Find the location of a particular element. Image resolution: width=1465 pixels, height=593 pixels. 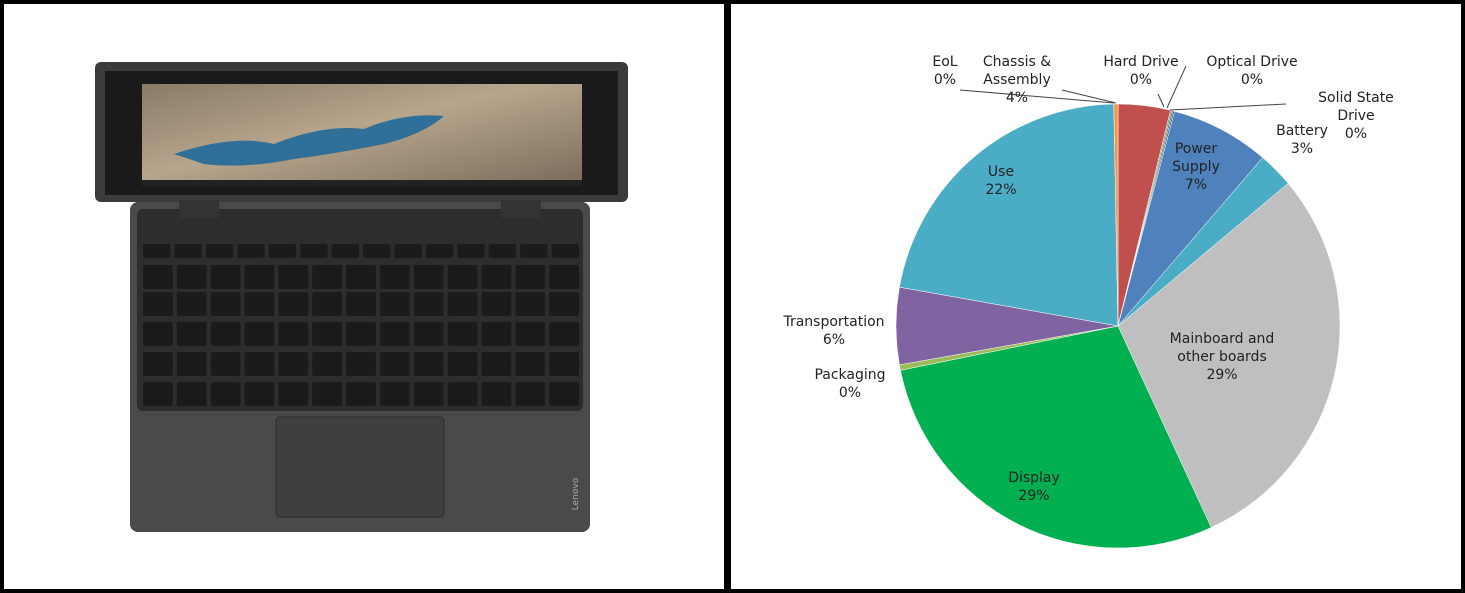

slice-label: Hard Drive 0% is located at coordinates (1140, 71).